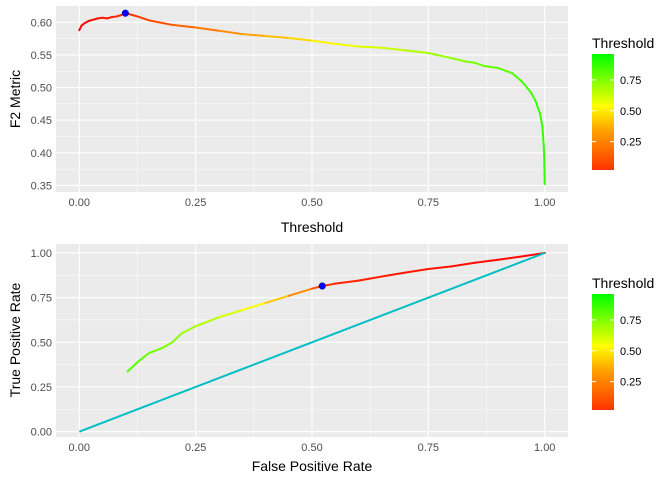 The height and width of the screenshot is (480, 672). I want to click on threshold-legend-bottom: Threshold 0.75 0.50 0.25, so click(623, 342).